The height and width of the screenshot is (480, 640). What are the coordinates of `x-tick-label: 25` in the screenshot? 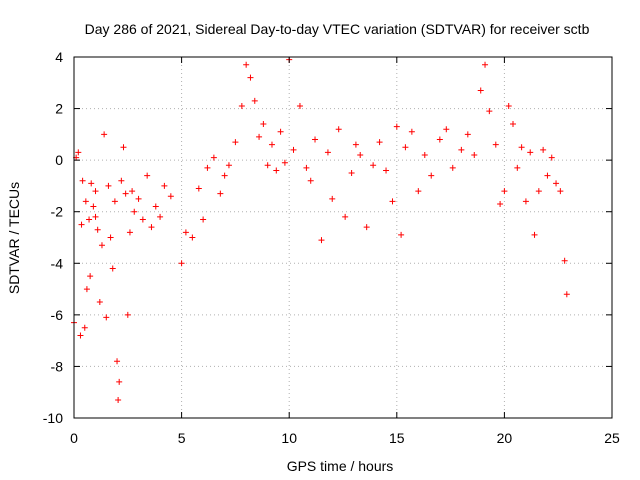 It's located at (612, 438).